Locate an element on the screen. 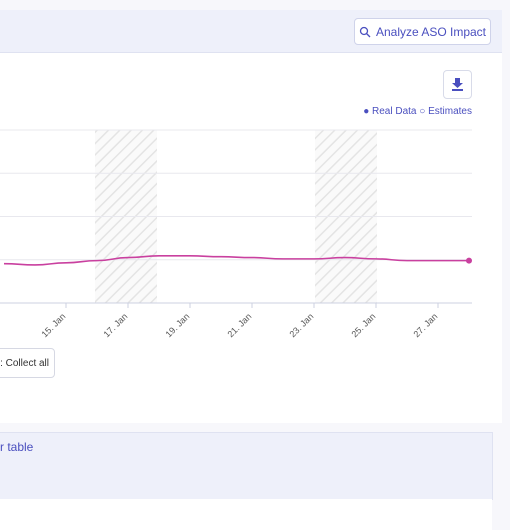 This screenshot has width=510, height=530. legend-item: ○ Estimates is located at coordinates (445, 111).